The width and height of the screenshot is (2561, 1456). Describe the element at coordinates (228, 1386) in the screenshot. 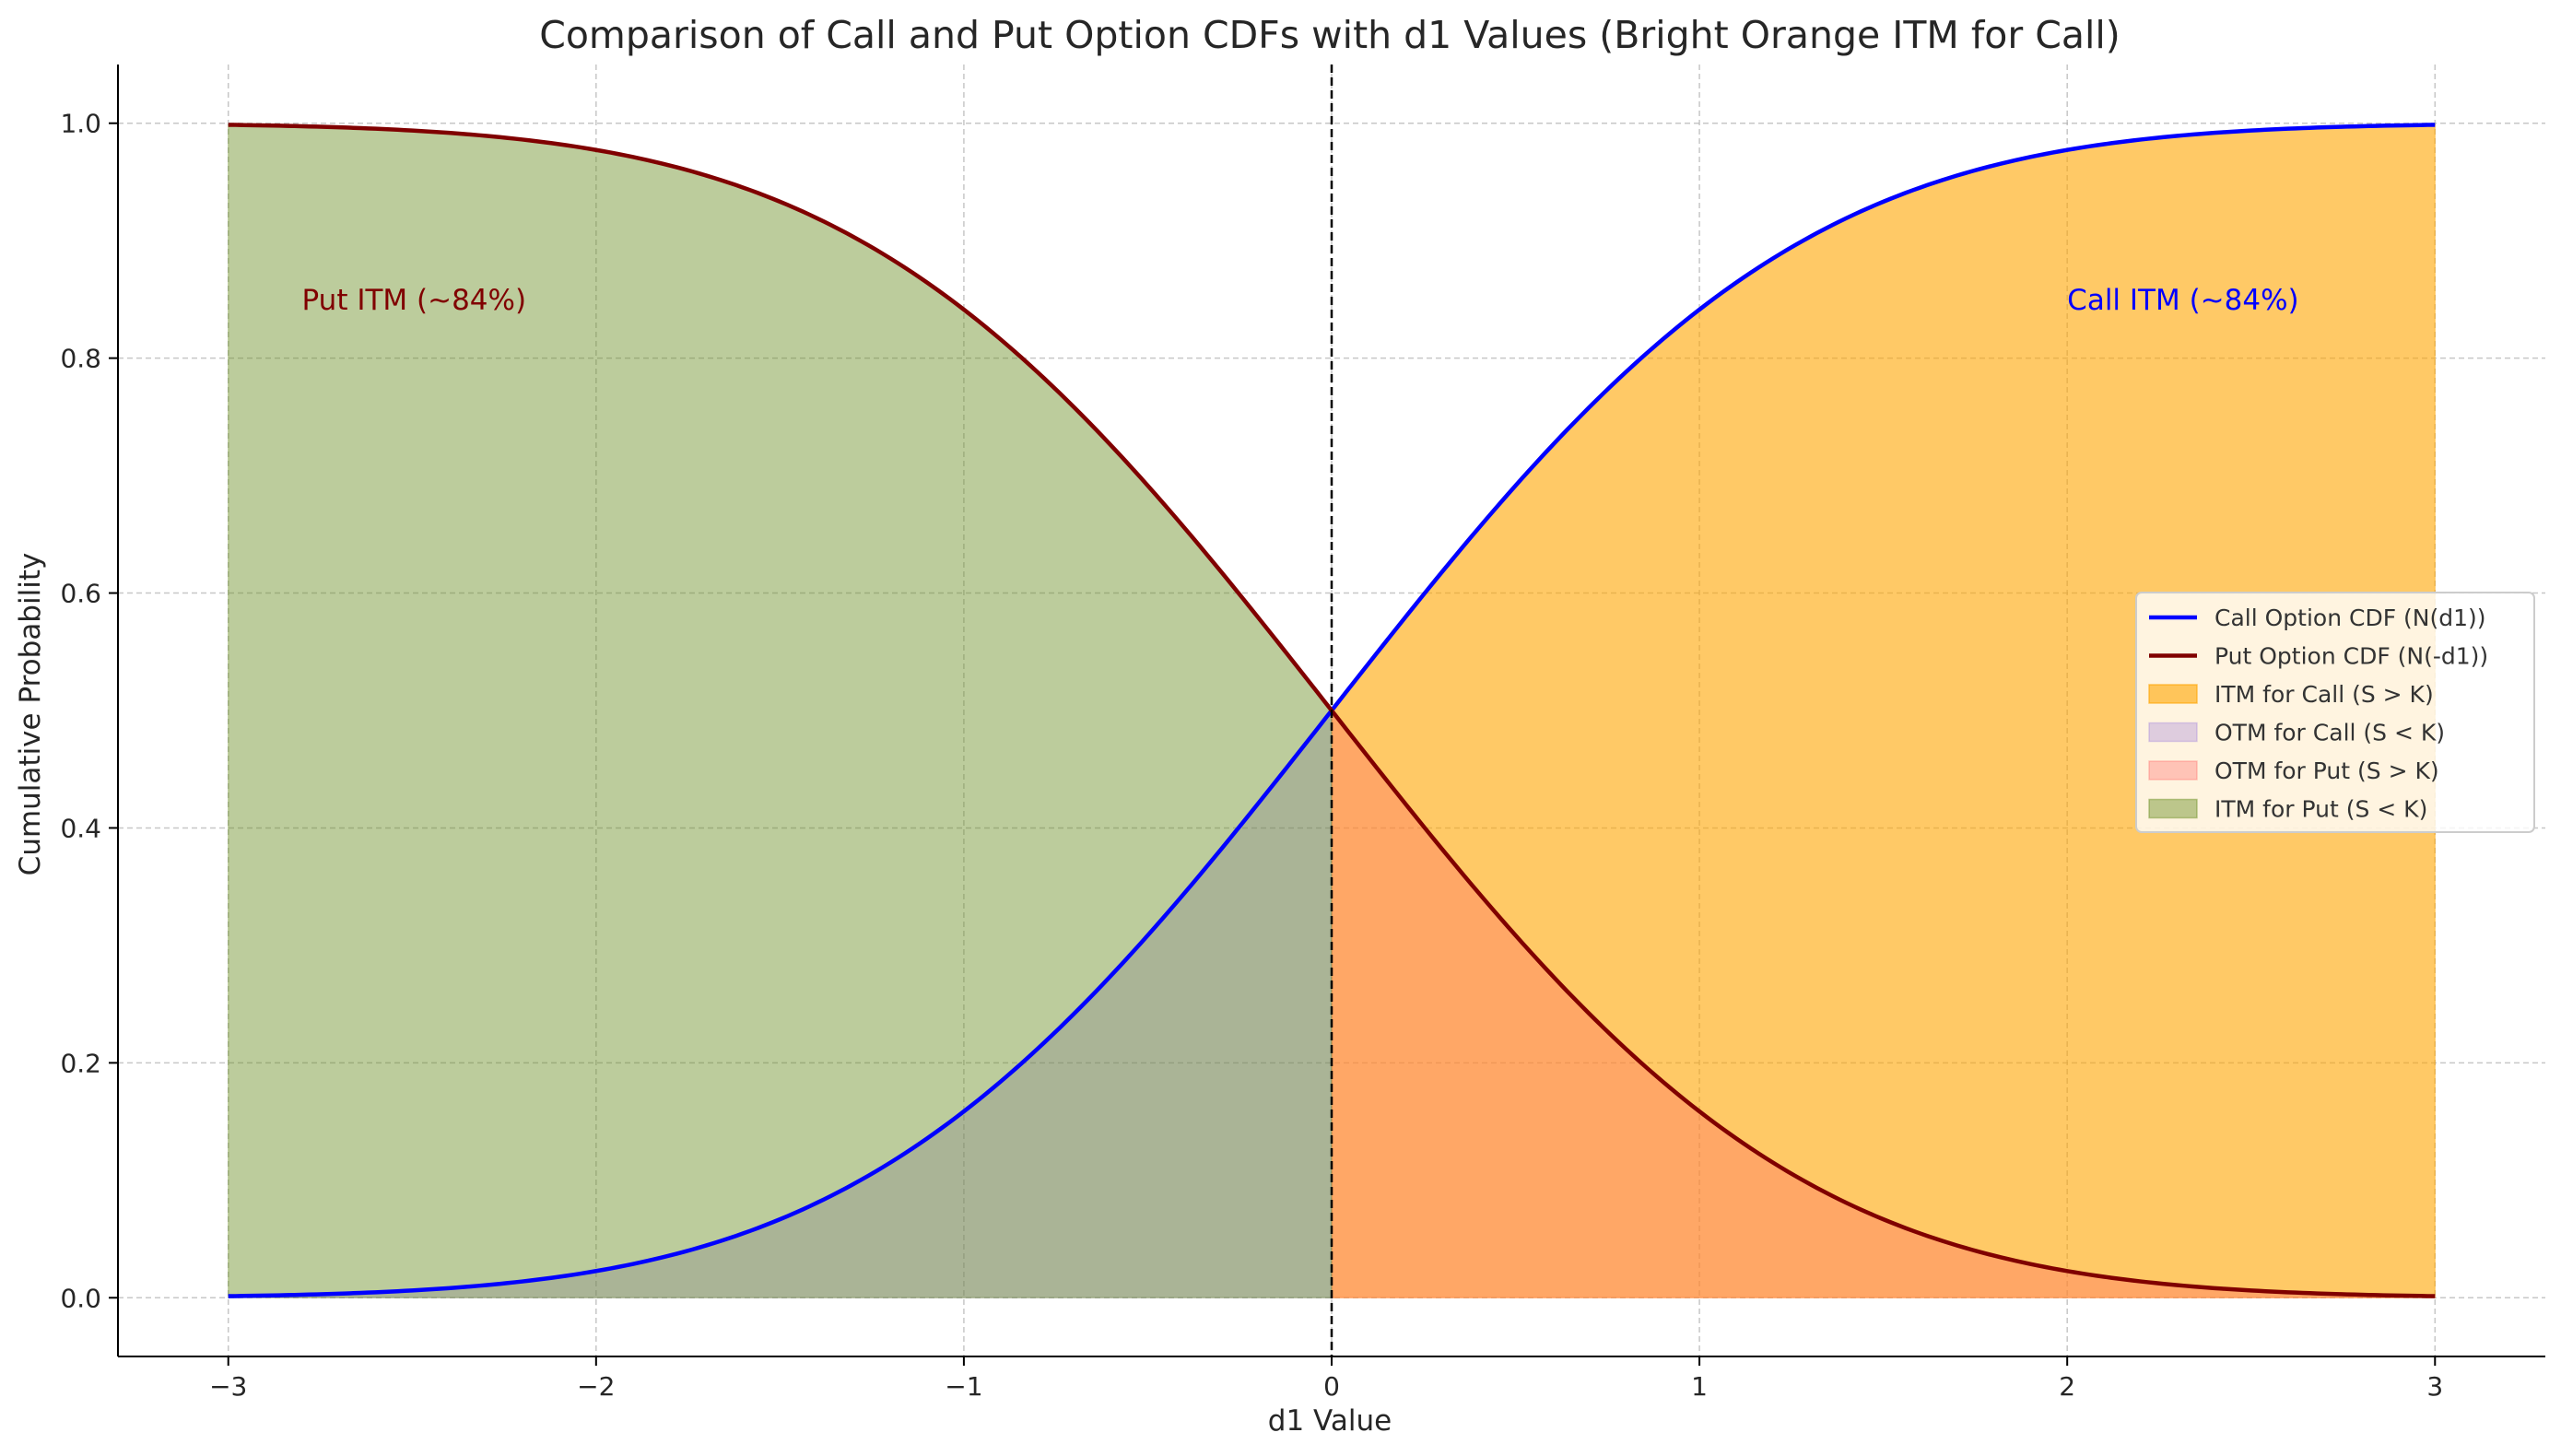

I see `x-tick-label: −3` at that location.